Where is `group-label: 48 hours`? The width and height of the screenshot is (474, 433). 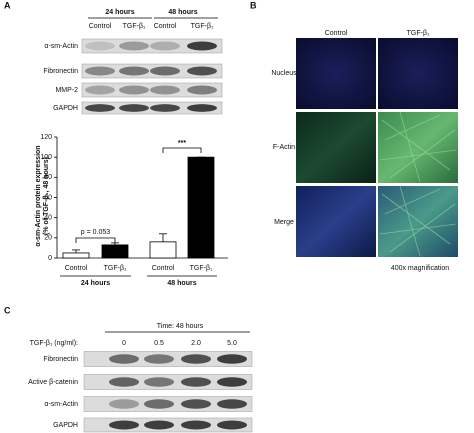 group-label: 48 hours is located at coordinates (181, 283).